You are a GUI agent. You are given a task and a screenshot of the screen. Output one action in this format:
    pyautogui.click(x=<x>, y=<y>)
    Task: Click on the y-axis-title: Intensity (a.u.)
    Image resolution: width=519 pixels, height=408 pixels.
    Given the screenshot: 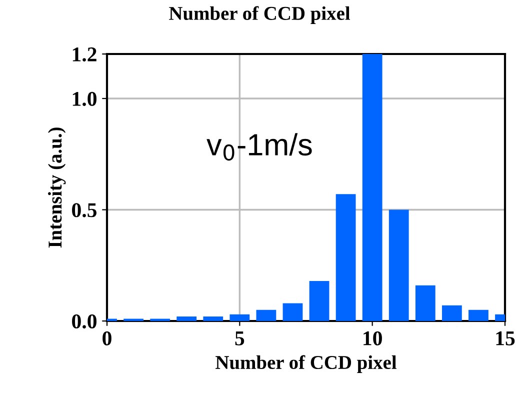 What is the action you would take?
    pyautogui.click(x=57, y=188)
    